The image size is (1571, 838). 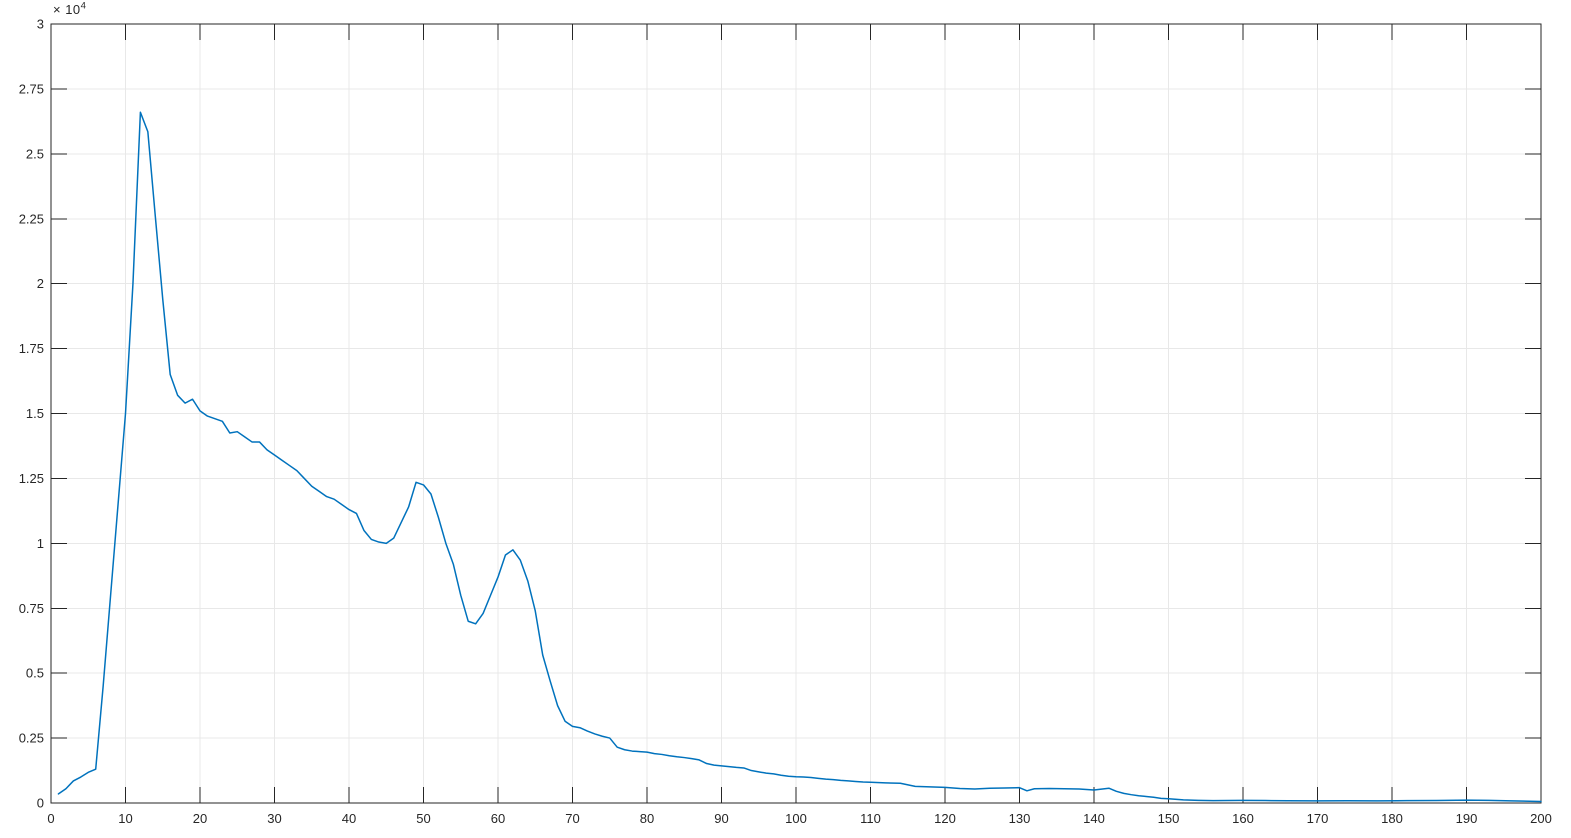 What do you see at coordinates (1392, 818) in the screenshot?
I see `x-tick-label: 180` at bounding box center [1392, 818].